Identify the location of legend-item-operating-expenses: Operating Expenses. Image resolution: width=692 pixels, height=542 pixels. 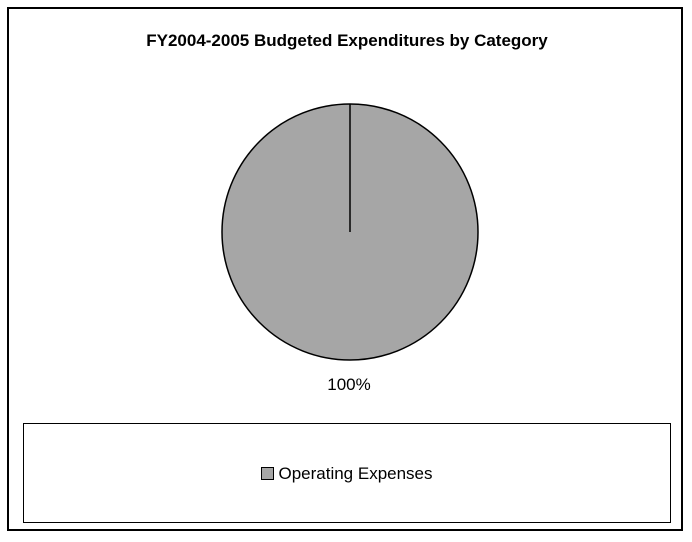
(347, 474).